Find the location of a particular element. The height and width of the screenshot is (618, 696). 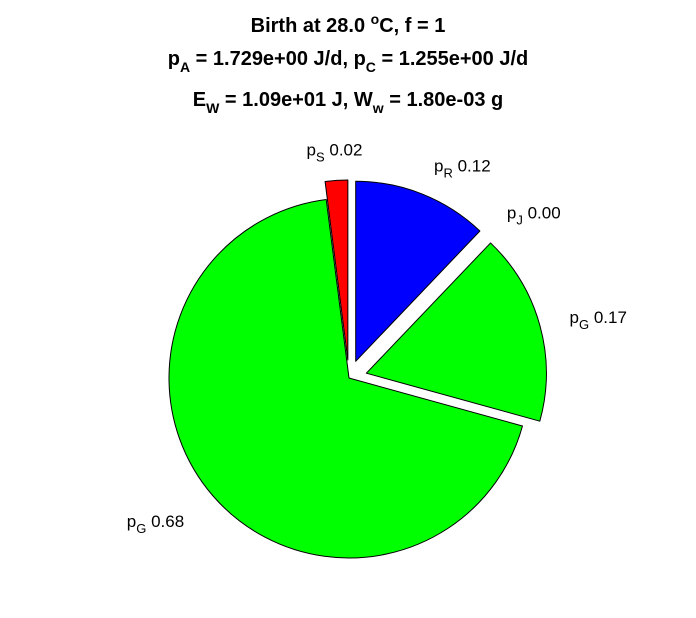

title-line-2: pA = 1.729e+00 J/d, pC = 1.255e+00 J/d is located at coordinates (348, 61).